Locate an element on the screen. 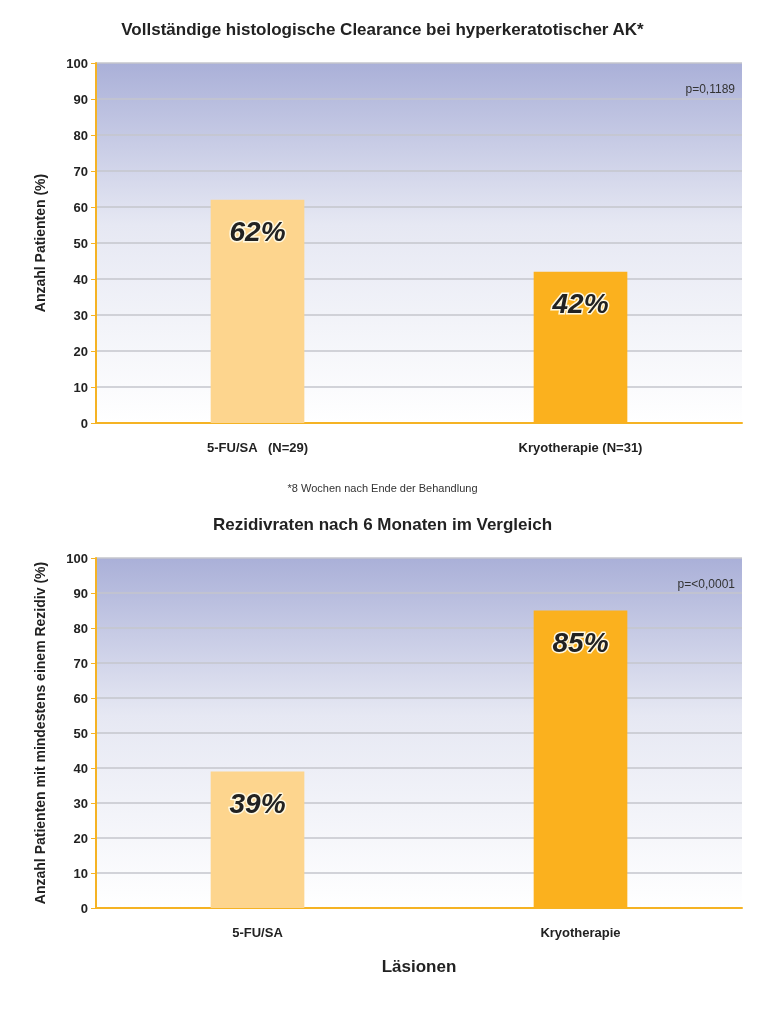  x-tick-label: 5-FU/SA (N=29) is located at coordinates (257, 447).